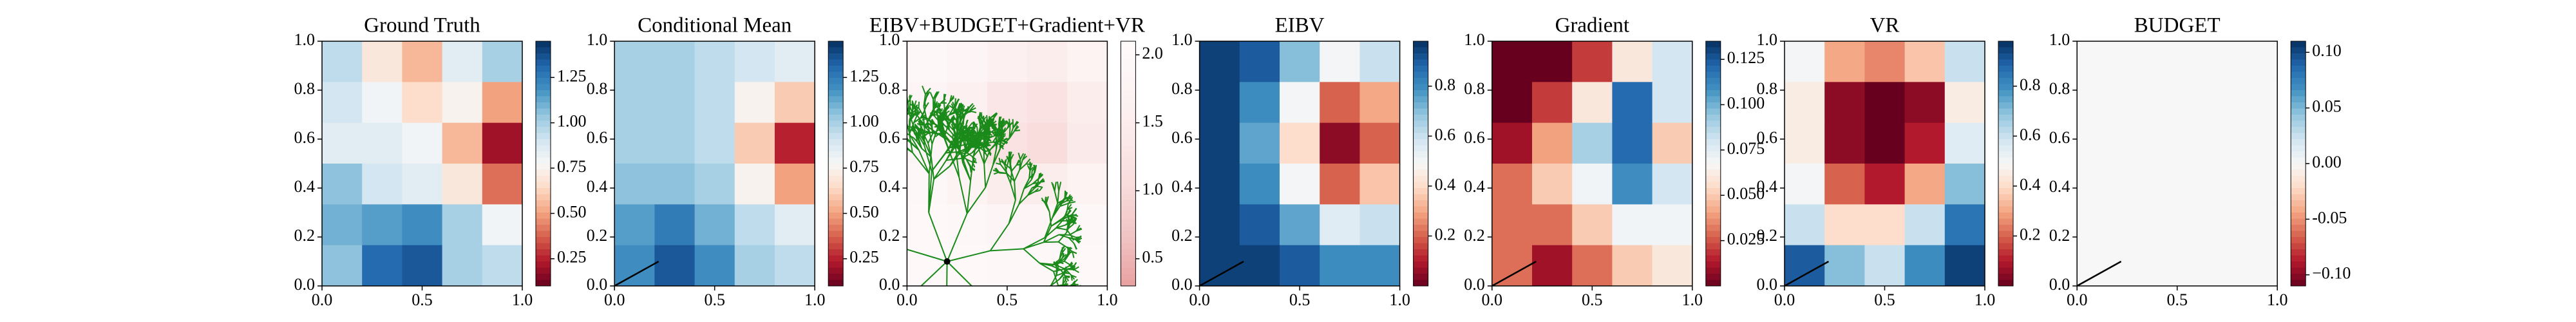 Image resolution: width=2576 pixels, height=322 pixels. I want to click on x-tick-label: 0.5, so click(422, 299).